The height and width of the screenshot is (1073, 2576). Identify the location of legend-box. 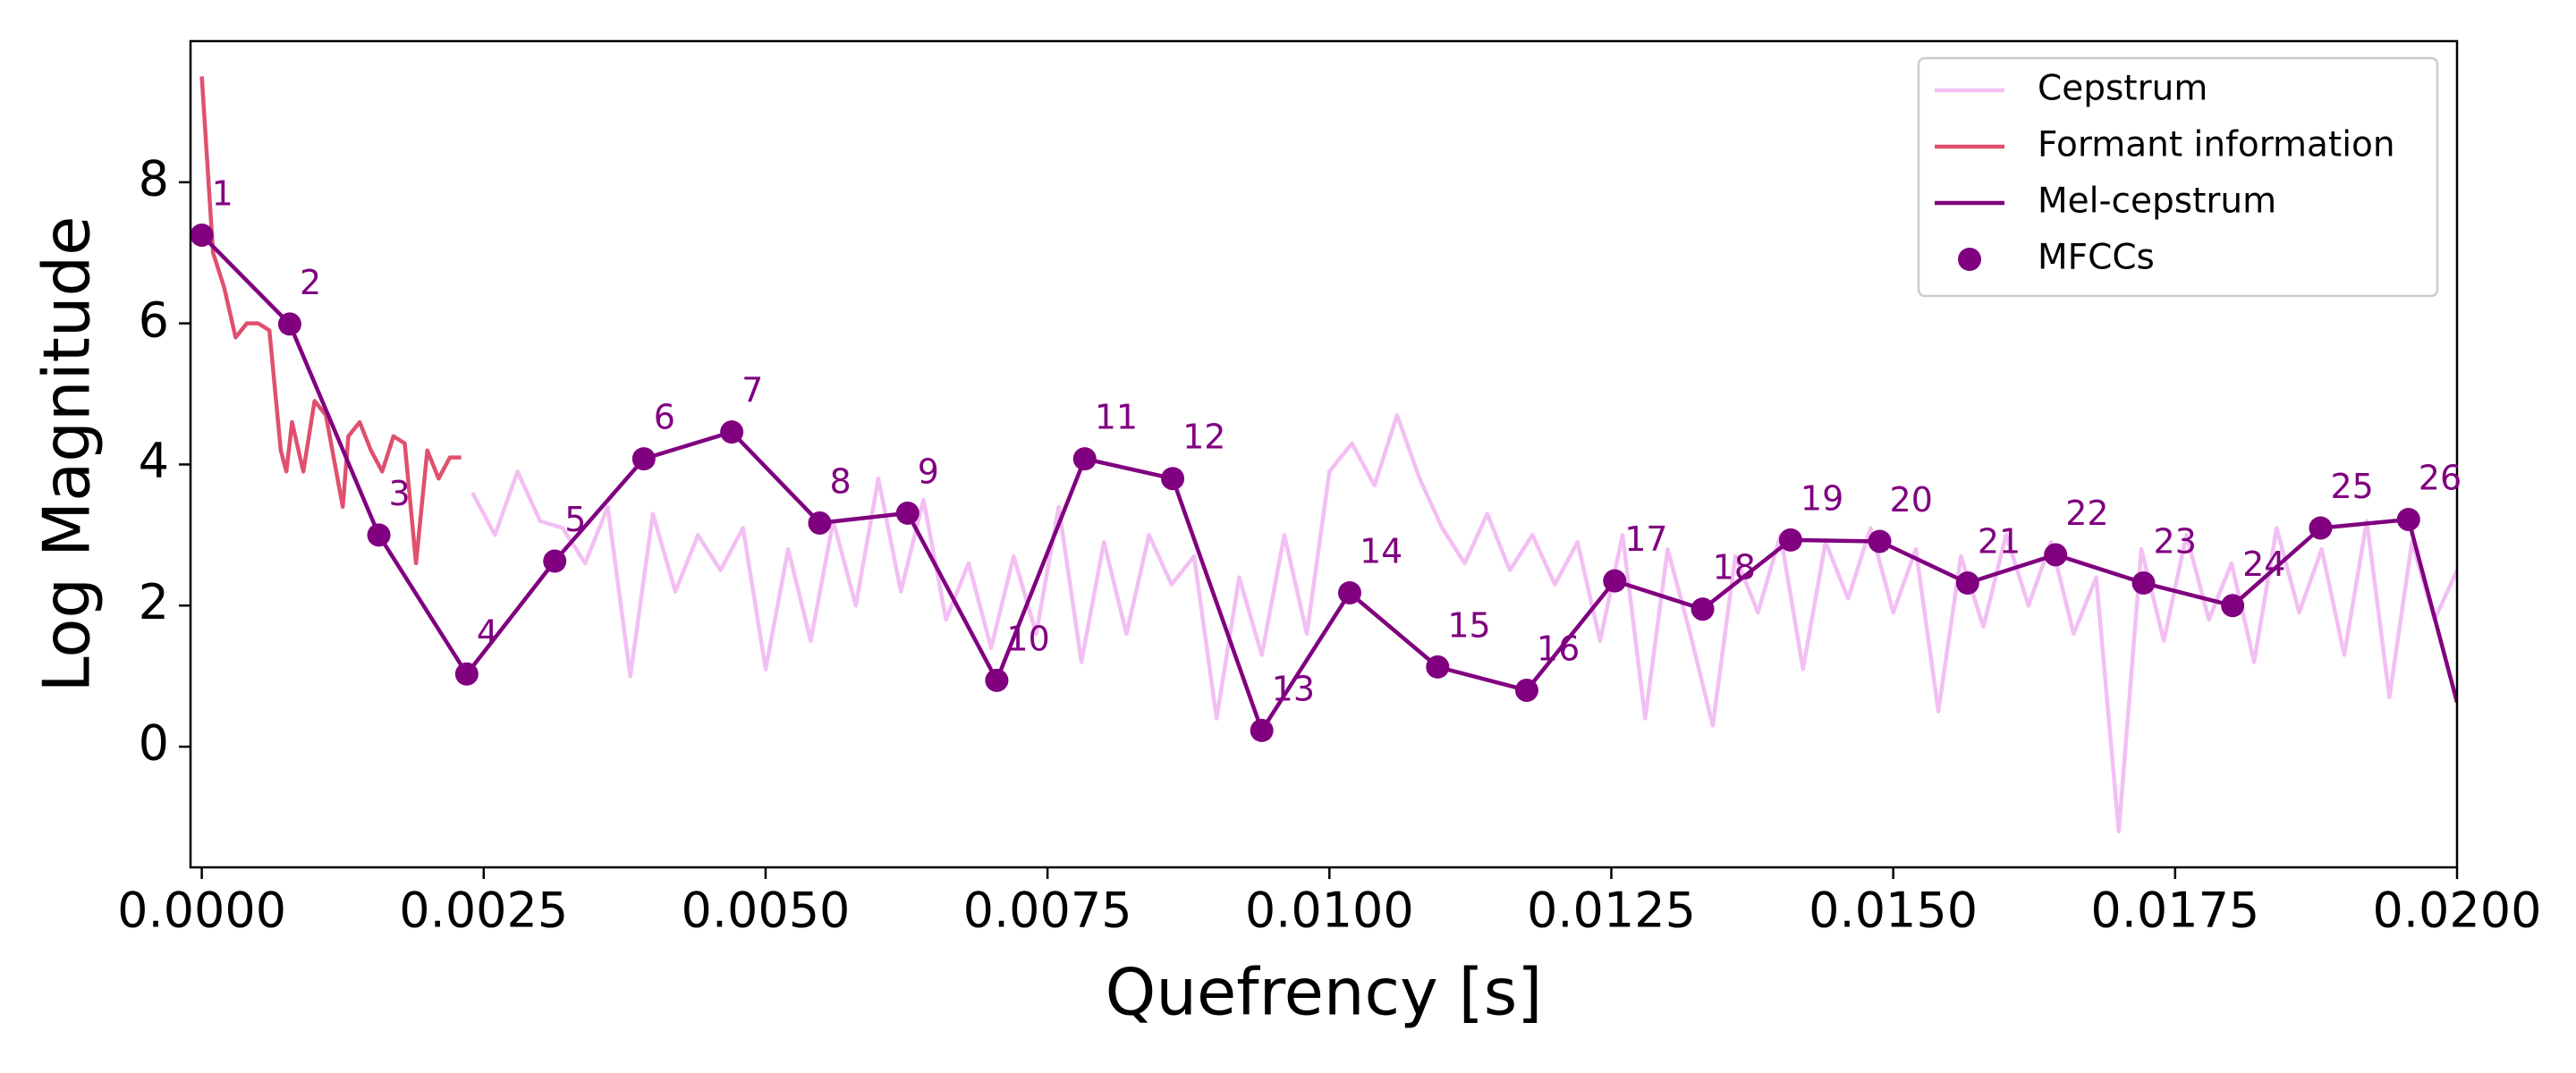
(2178, 177).